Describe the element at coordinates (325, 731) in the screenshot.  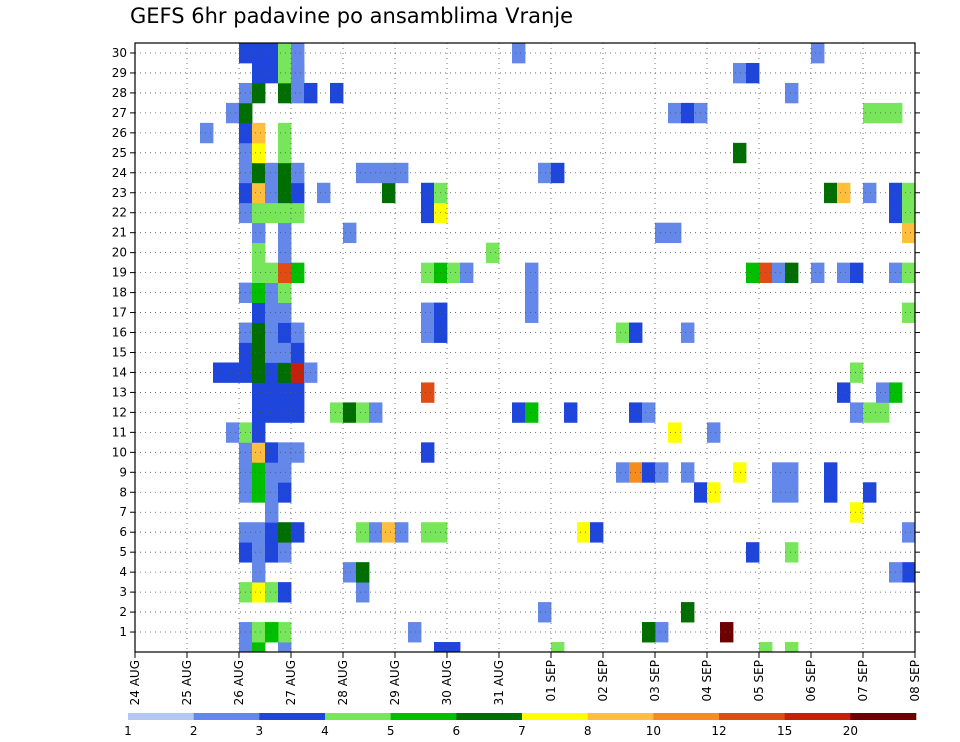
I see `colorbar-label: 4` at that location.